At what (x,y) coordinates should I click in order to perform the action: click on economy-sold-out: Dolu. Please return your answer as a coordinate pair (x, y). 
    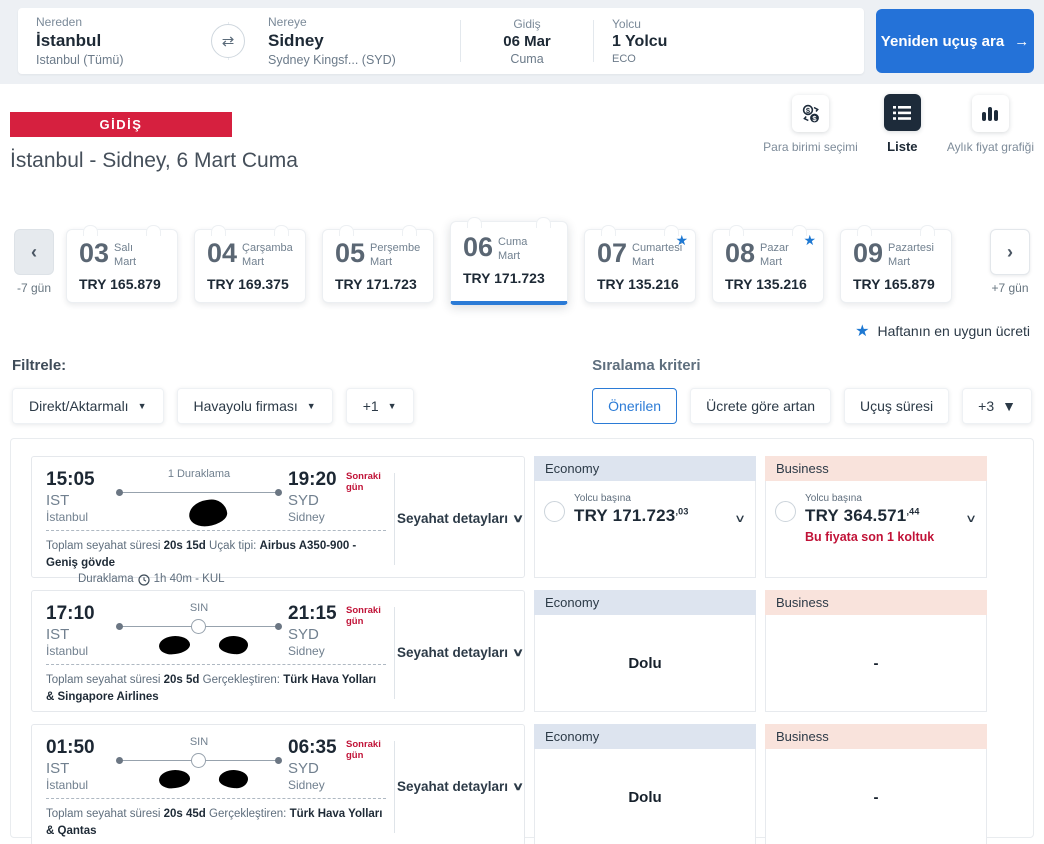
    Looking at the image, I should click on (645, 663).